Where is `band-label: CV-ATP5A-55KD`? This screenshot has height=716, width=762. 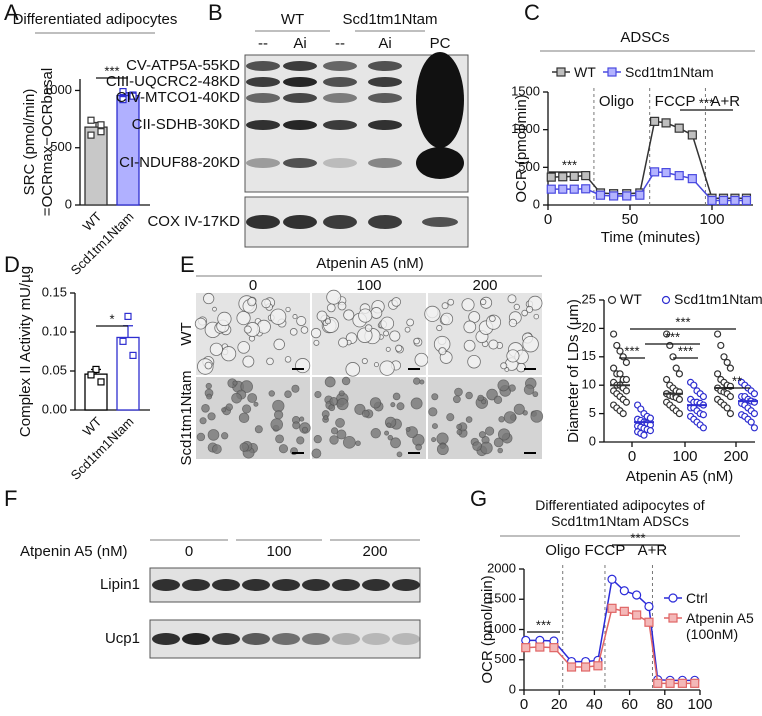
band-label: CV-ATP5A-55KD is located at coordinates (183, 65).